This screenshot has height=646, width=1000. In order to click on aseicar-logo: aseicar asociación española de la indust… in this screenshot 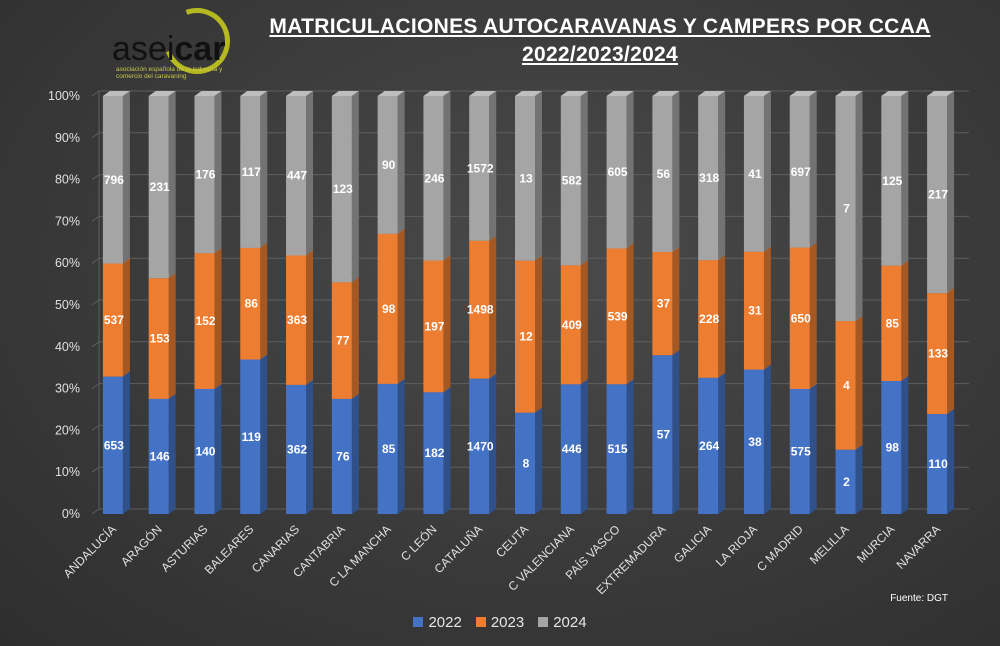, I will do `click(178, 42)`.